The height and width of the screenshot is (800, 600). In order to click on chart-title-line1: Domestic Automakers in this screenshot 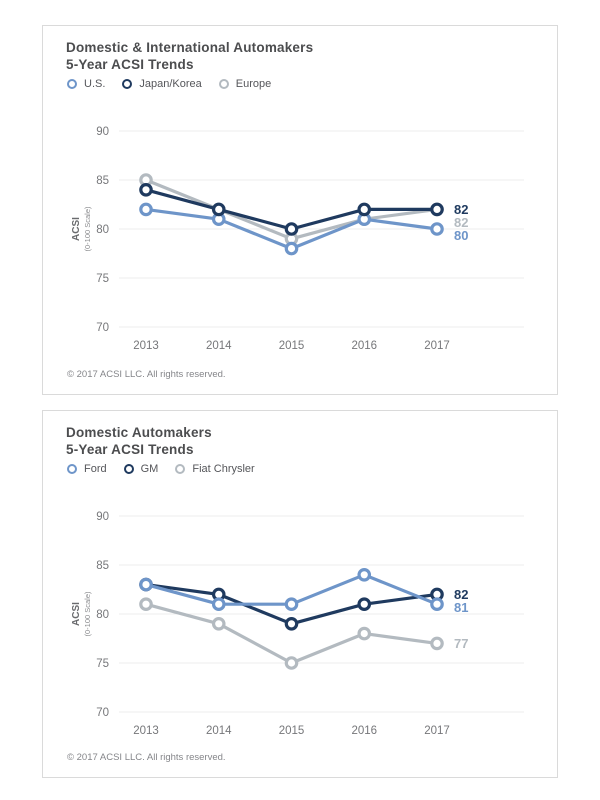, I will do `click(139, 432)`.